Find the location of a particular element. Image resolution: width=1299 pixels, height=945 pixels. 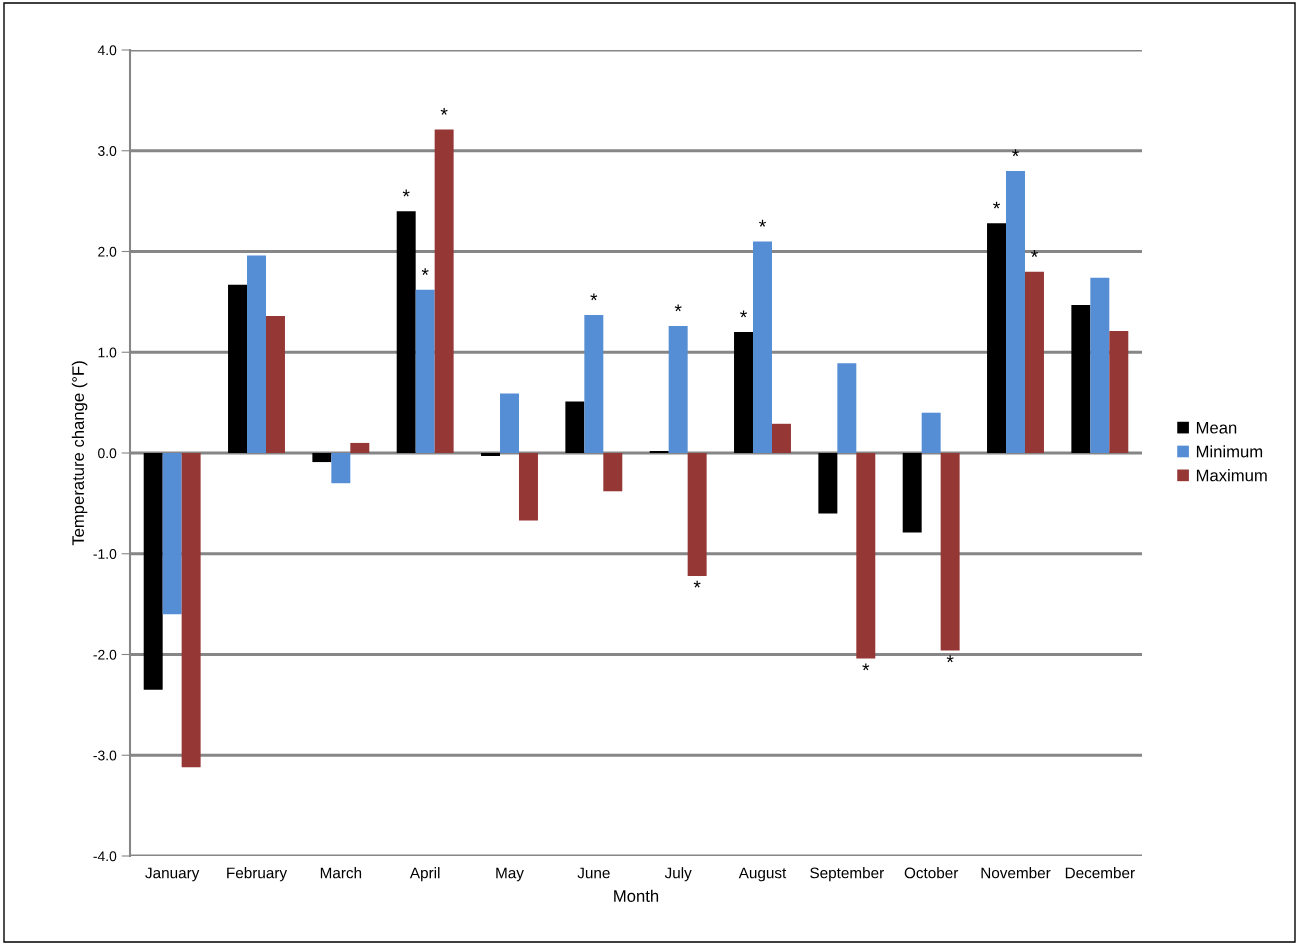

x-tick-label: December is located at coordinates (1100, 873).